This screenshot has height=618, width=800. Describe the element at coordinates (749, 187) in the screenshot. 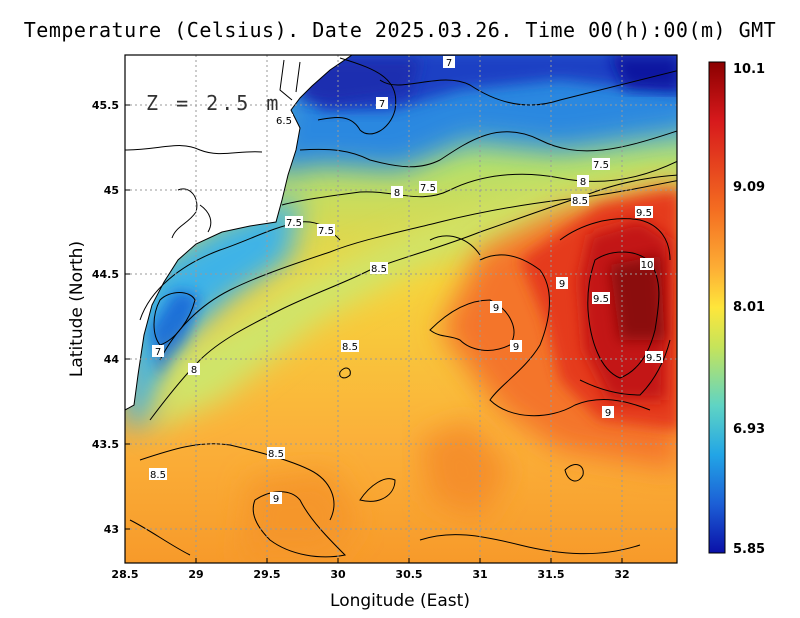

I see `colorbar-label: 9.09` at that location.